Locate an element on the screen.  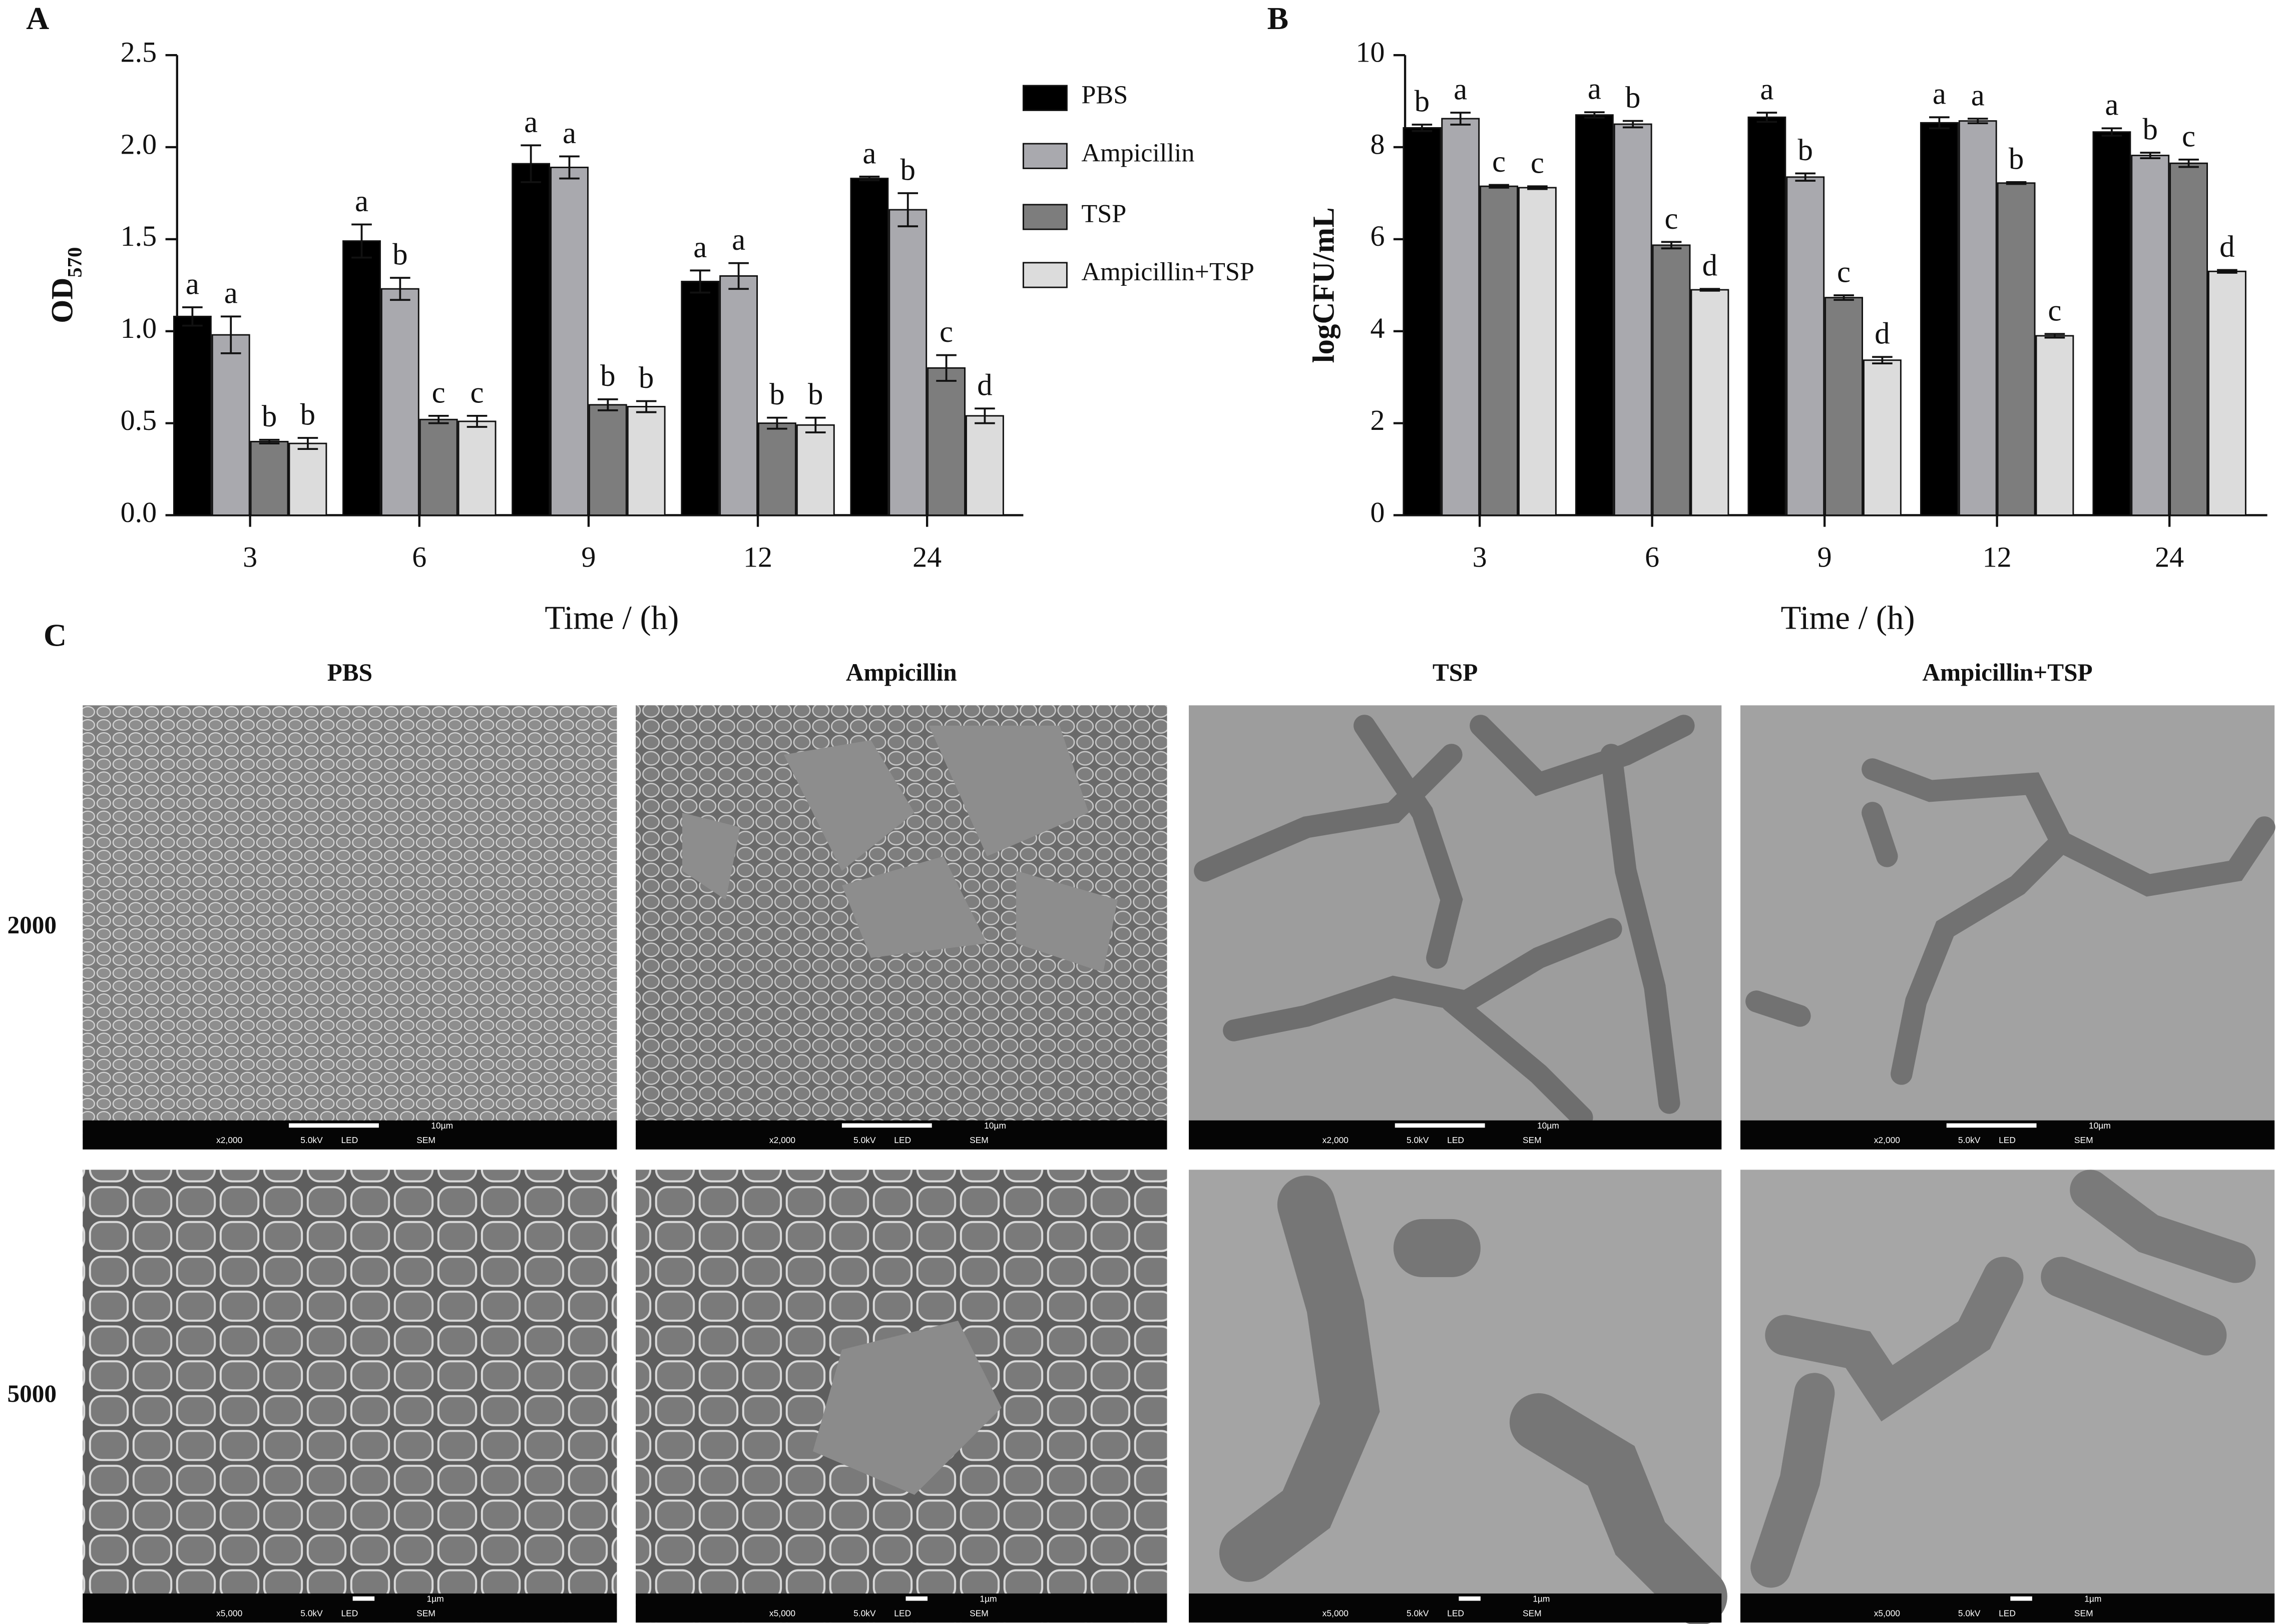
scale-text: x2,000 is located at coordinates (1335, 1140).